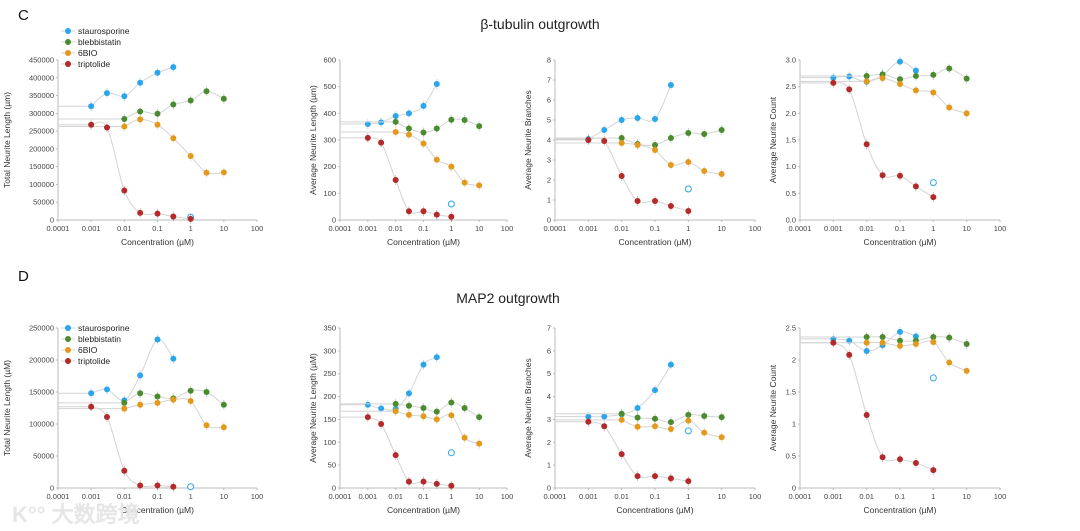  I want to click on y-tick-label: 300, so click(329, 350).